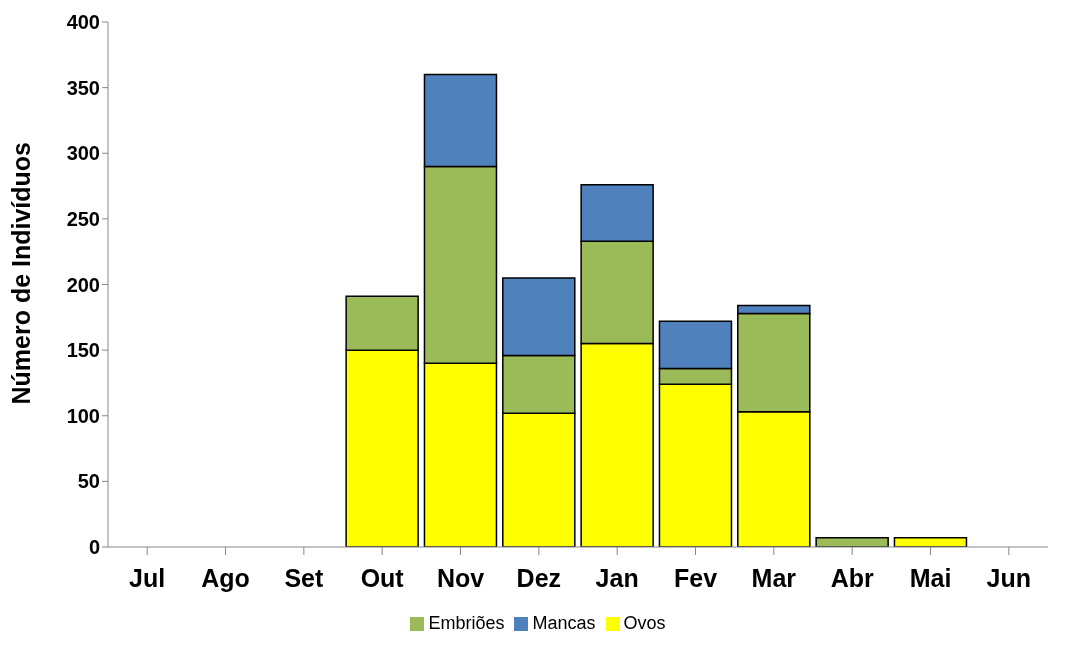 Image resolution: width=1076 pixels, height=652 pixels. What do you see at coordinates (695, 577) in the screenshot?
I see `x-tick-label: Fev` at bounding box center [695, 577].